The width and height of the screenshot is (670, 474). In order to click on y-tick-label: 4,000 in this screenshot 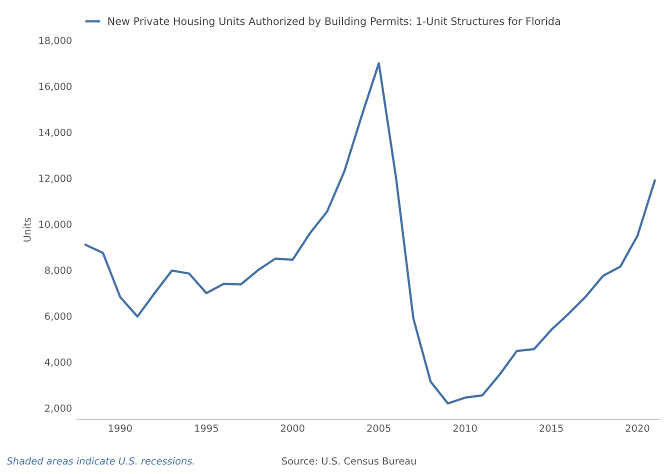, I will do `click(58, 362)`.